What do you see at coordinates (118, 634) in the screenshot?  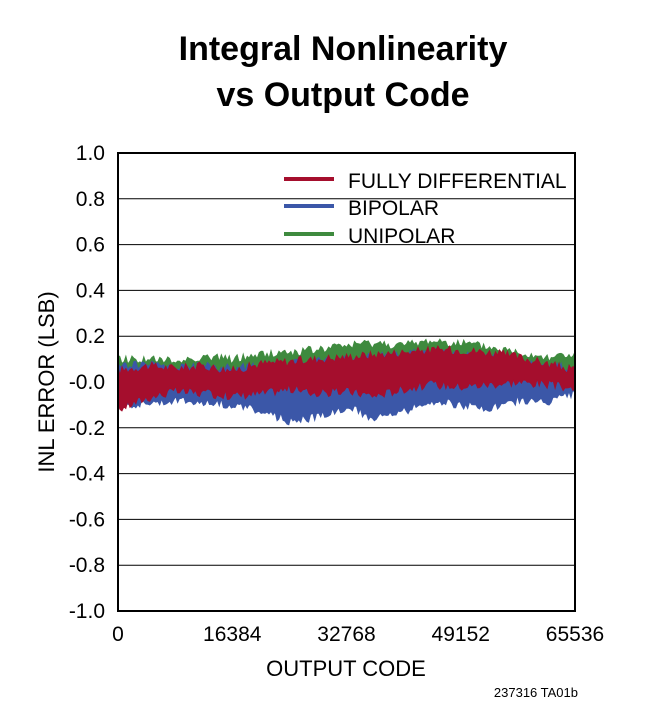 I see `x-tick-label: 0` at bounding box center [118, 634].